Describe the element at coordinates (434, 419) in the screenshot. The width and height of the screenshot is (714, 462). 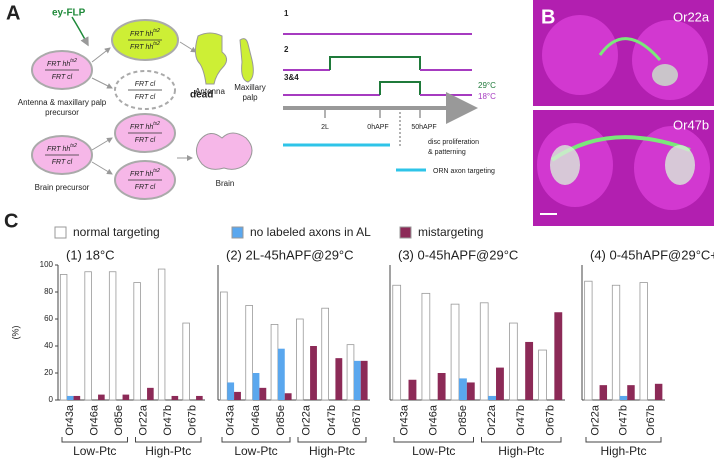
I see `x-tick-label: Or46a` at that location.